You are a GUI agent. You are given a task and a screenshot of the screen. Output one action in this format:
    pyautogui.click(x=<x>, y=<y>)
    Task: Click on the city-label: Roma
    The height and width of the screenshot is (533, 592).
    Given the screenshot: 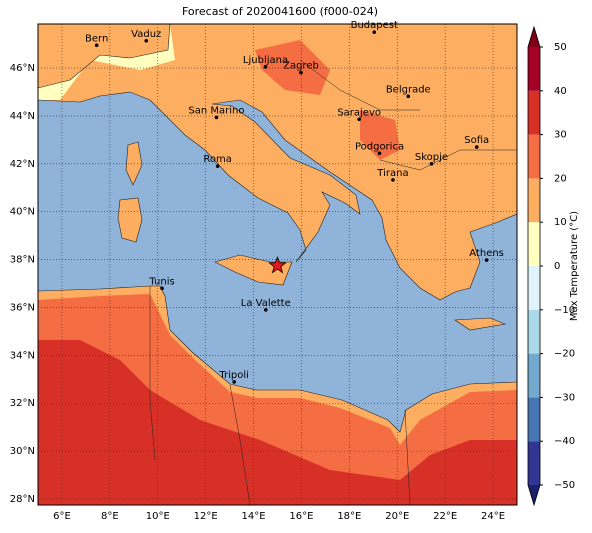 What is the action you would take?
    pyautogui.click(x=217, y=159)
    